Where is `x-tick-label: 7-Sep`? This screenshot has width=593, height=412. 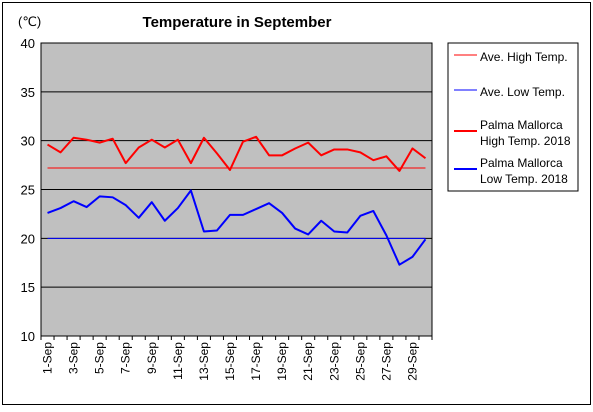
x-tick-label: 7-Sep is located at coordinates (126, 358).